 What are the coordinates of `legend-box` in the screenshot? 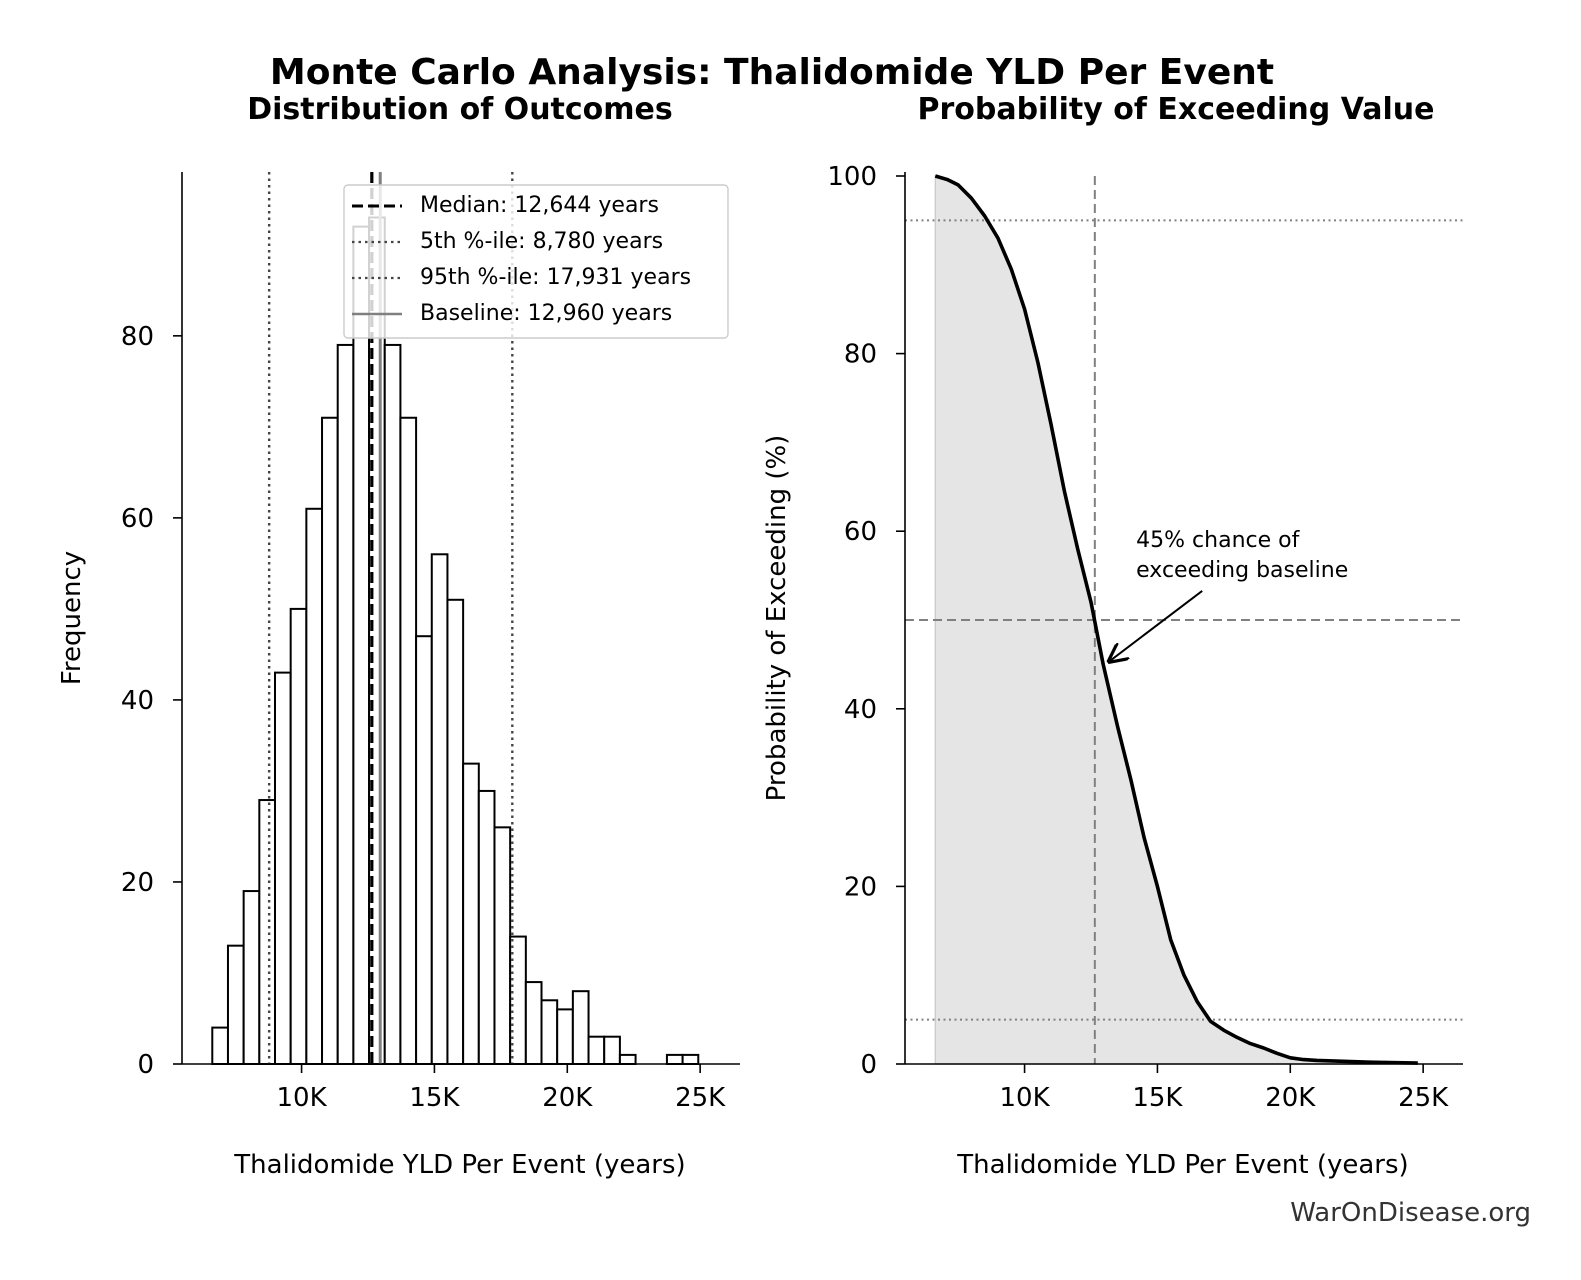 It's located at (536, 261).